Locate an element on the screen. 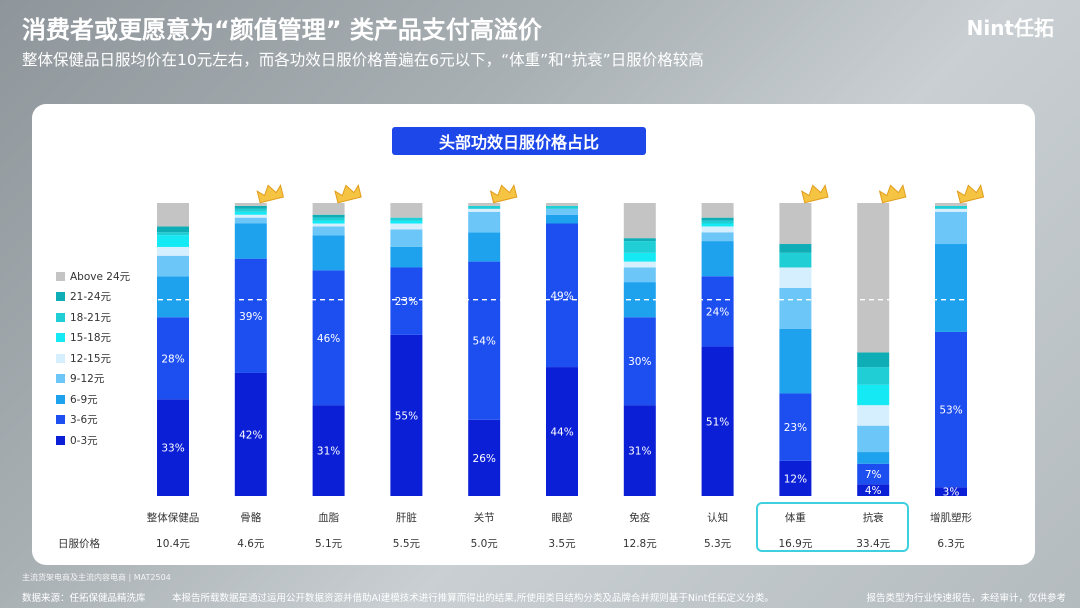 The width and height of the screenshot is (1080, 608). category-label: 抗衰 is located at coordinates (873, 517).